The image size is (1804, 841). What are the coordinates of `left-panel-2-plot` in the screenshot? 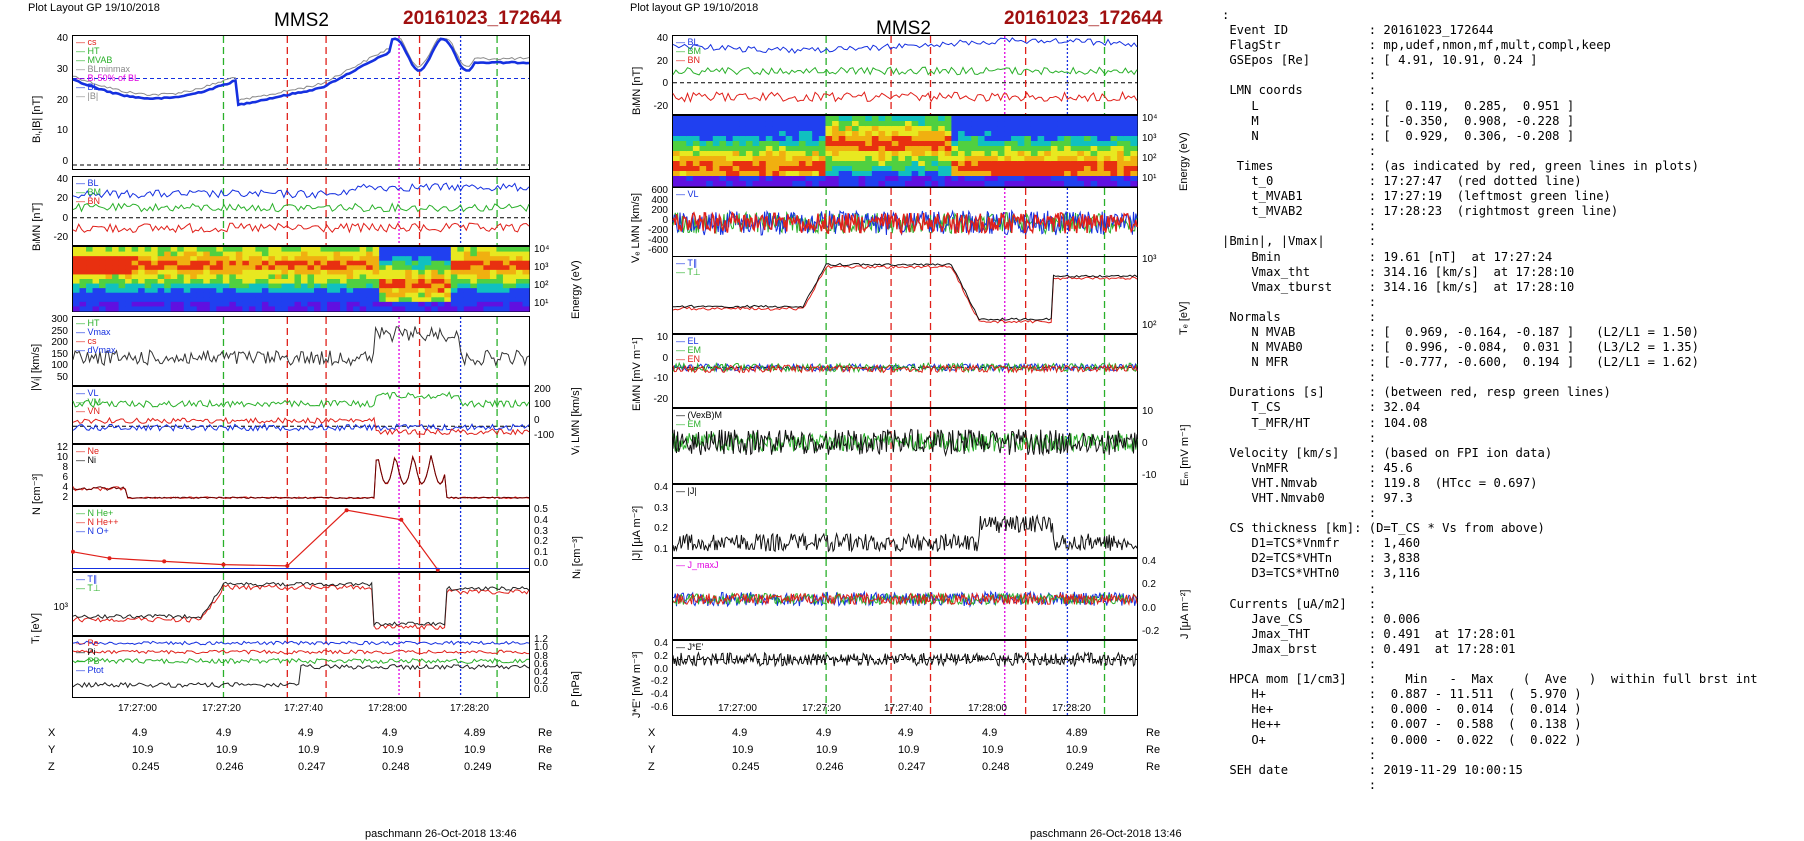 It's located at (301, 279).